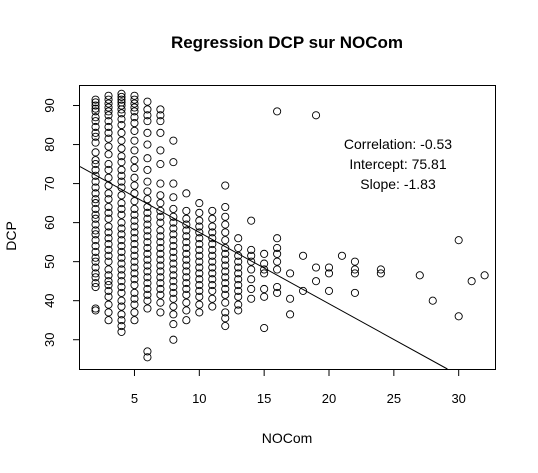  What do you see at coordinates (287, 42) in the screenshot?
I see `chart-title: Regression DCP sur NOCom` at bounding box center [287, 42].